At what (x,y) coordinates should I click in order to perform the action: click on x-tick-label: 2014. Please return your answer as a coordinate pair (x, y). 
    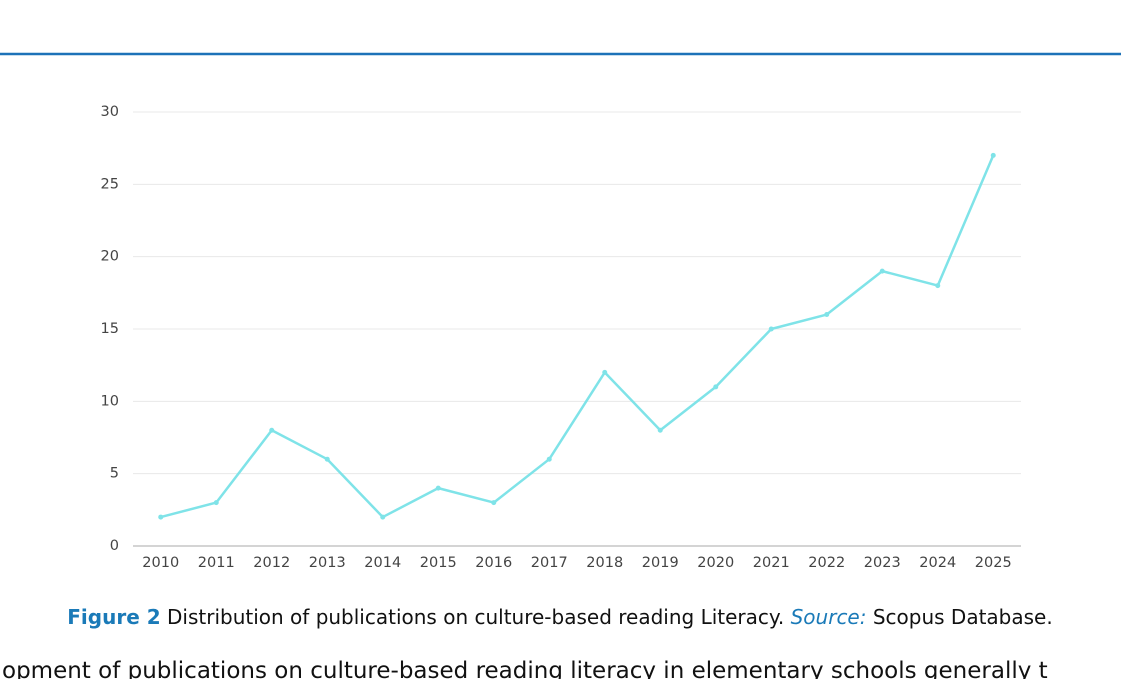
    Looking at the image, I should click on (382, 563).